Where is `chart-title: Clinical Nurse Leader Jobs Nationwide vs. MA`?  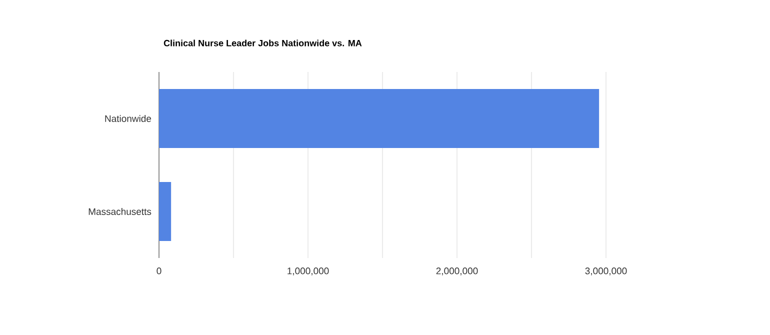 chart-title: Clinical Nurse Leader Jobs Nationwide vs. MA is located at coordinates (263, 43).